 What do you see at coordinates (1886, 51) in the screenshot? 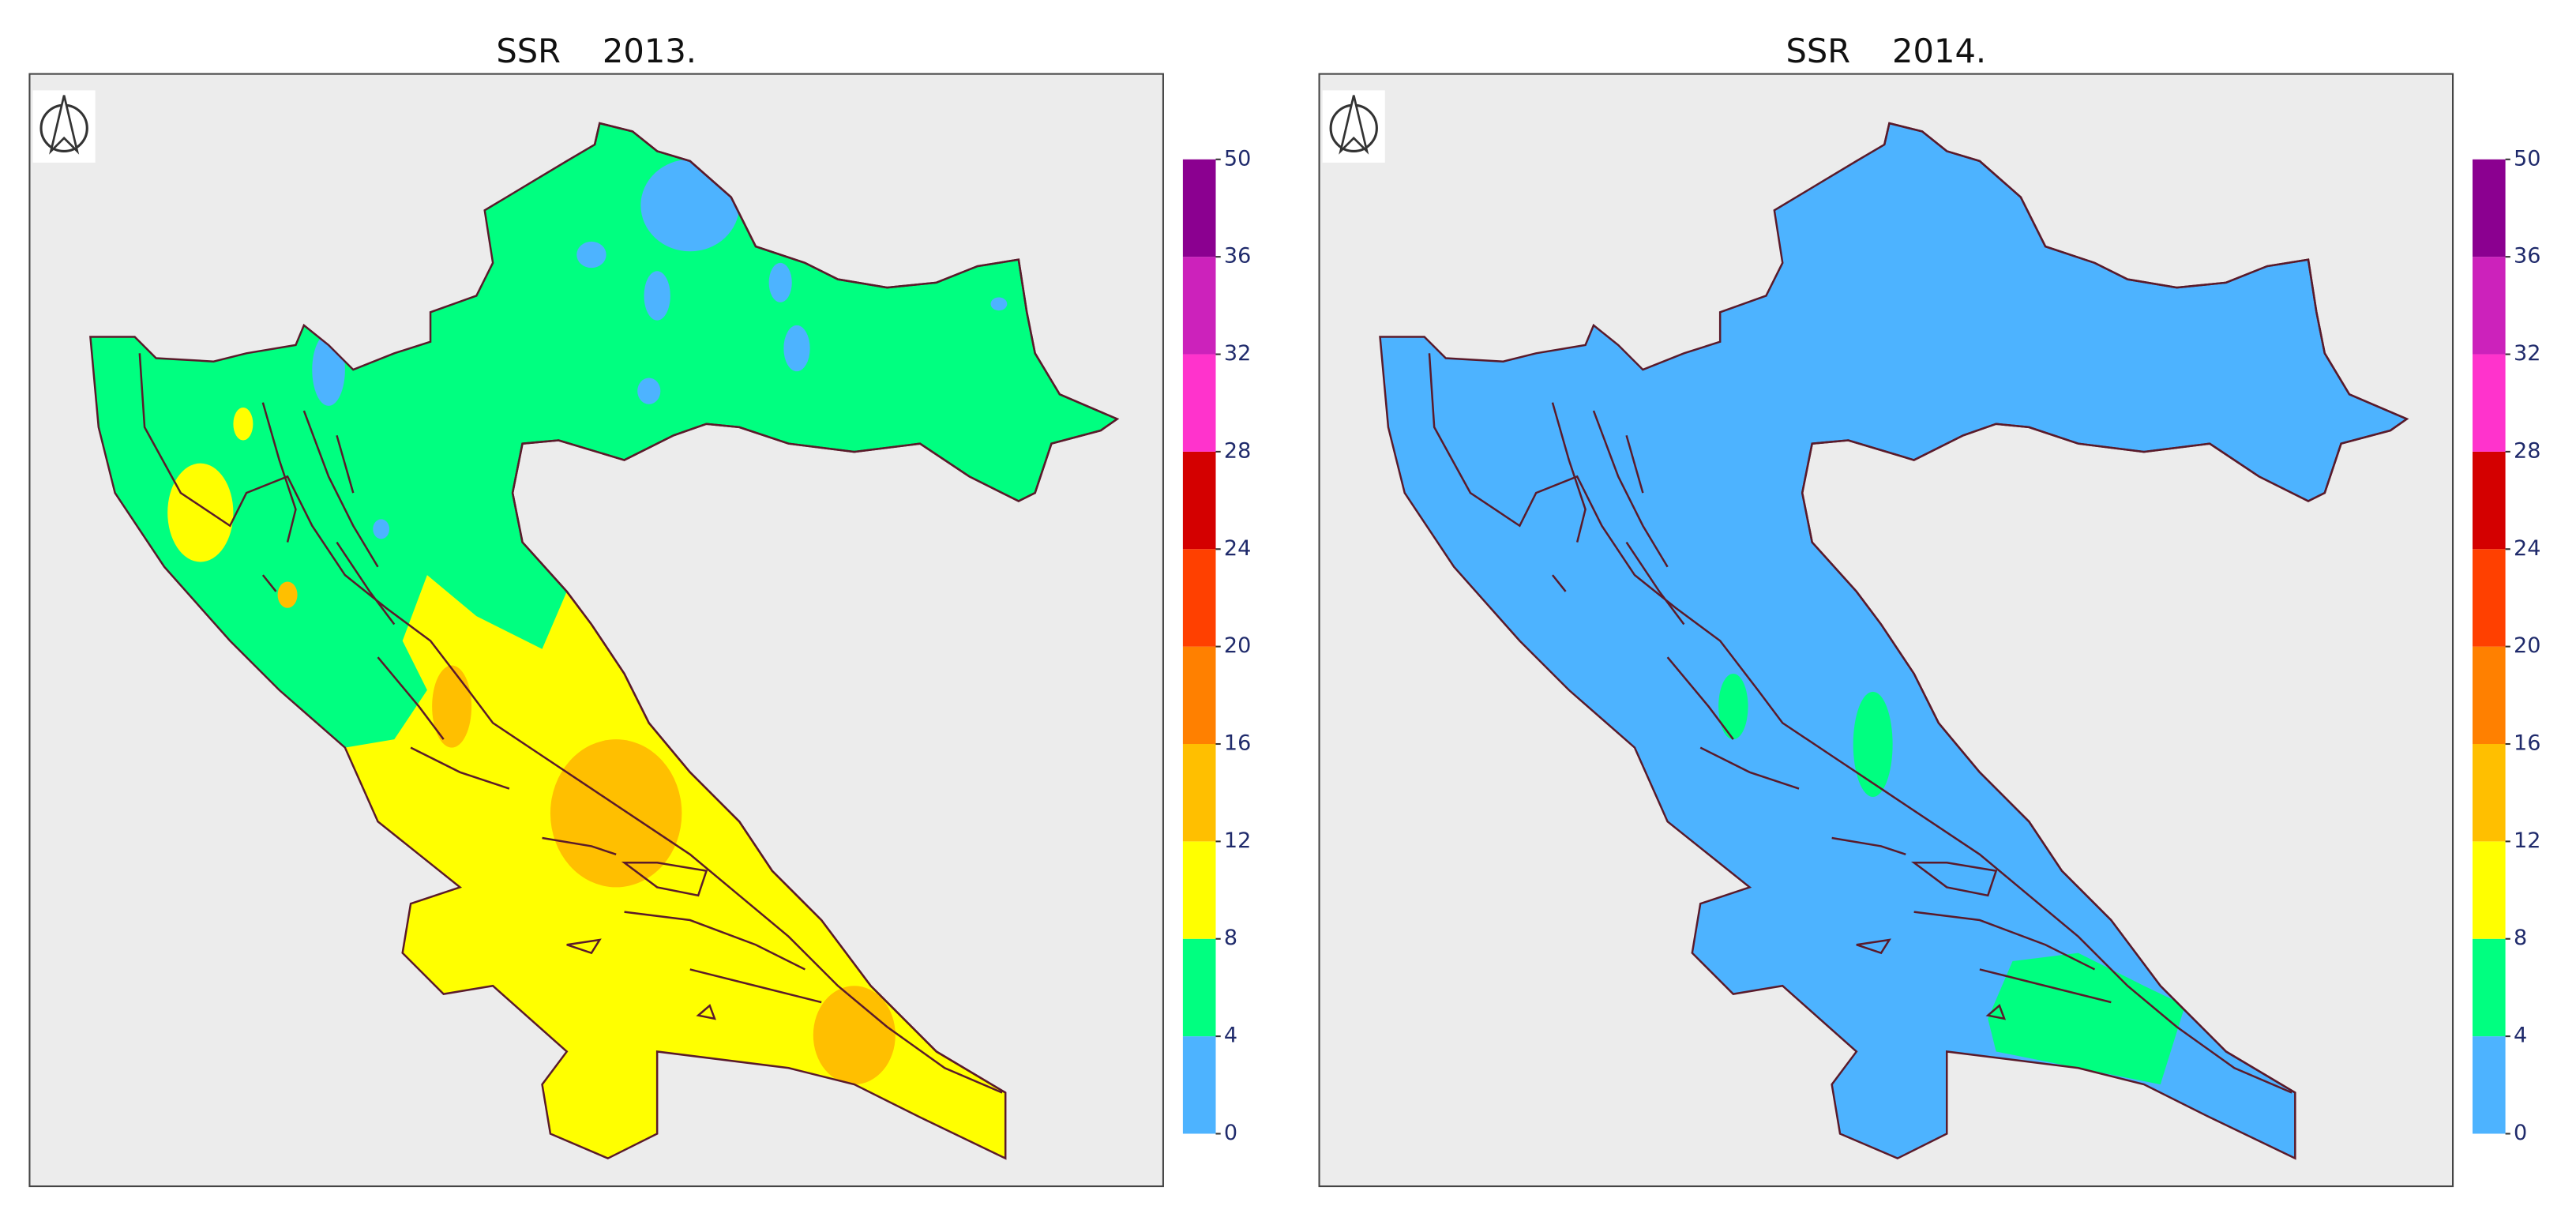
I see `map-title: SSR 2014.` at bounding box center [1886, 51].